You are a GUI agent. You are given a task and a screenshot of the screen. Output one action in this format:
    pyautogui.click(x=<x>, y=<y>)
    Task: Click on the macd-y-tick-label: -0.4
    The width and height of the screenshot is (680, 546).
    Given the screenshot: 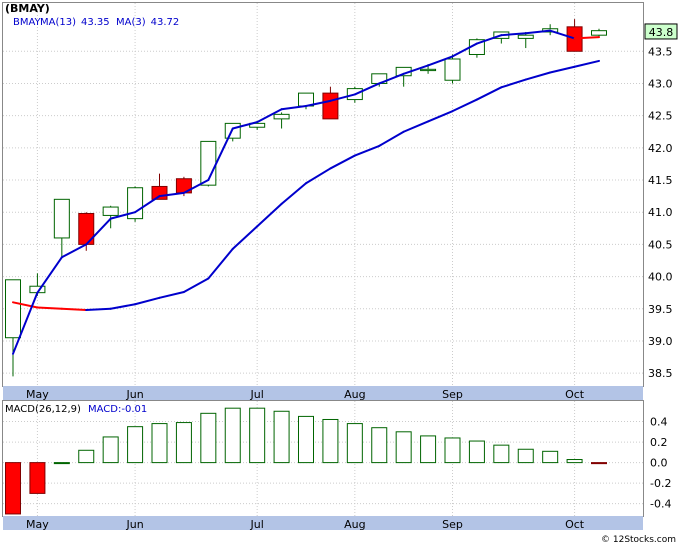 What is the action you would take?
    pyautogui.click(x=660, y=504)
    